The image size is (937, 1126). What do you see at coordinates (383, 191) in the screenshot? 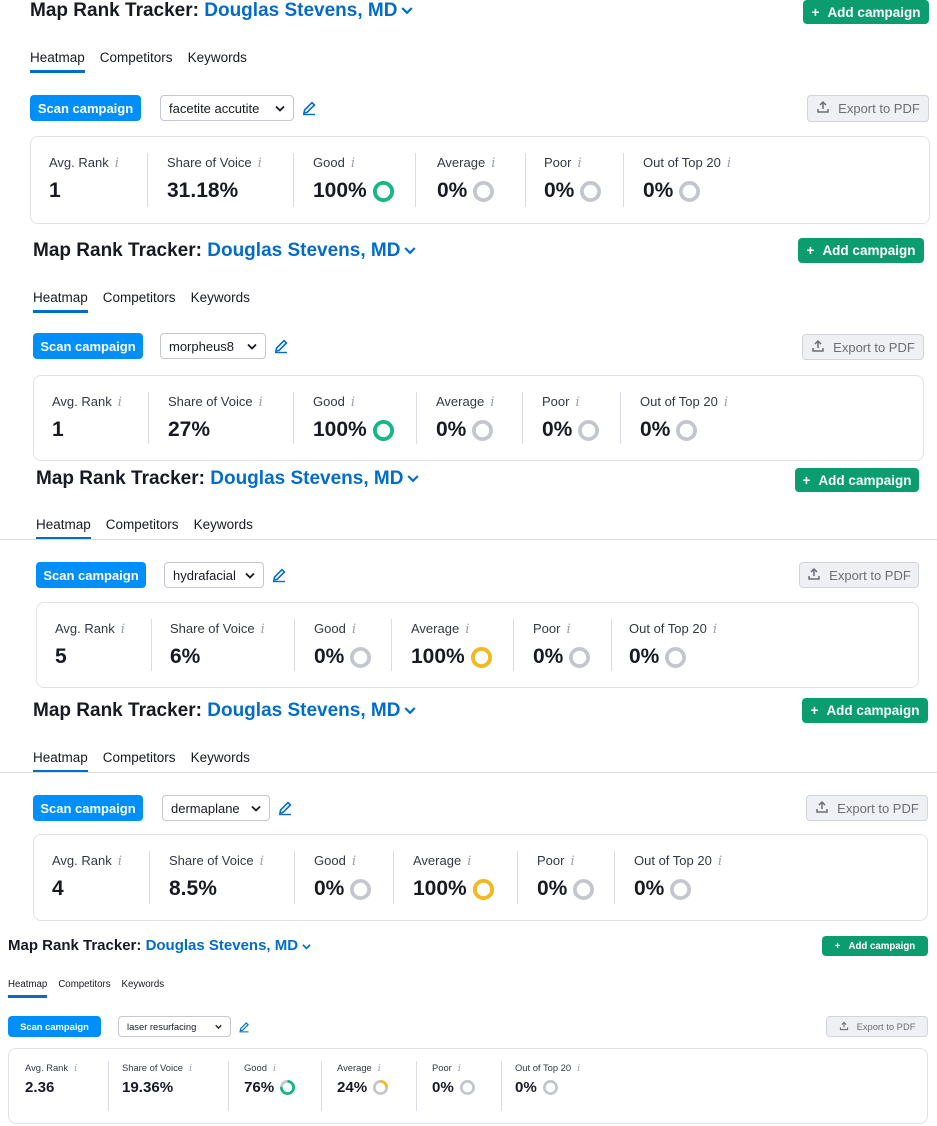
I see `good-ring-icon` at bounding box center [383, 191].